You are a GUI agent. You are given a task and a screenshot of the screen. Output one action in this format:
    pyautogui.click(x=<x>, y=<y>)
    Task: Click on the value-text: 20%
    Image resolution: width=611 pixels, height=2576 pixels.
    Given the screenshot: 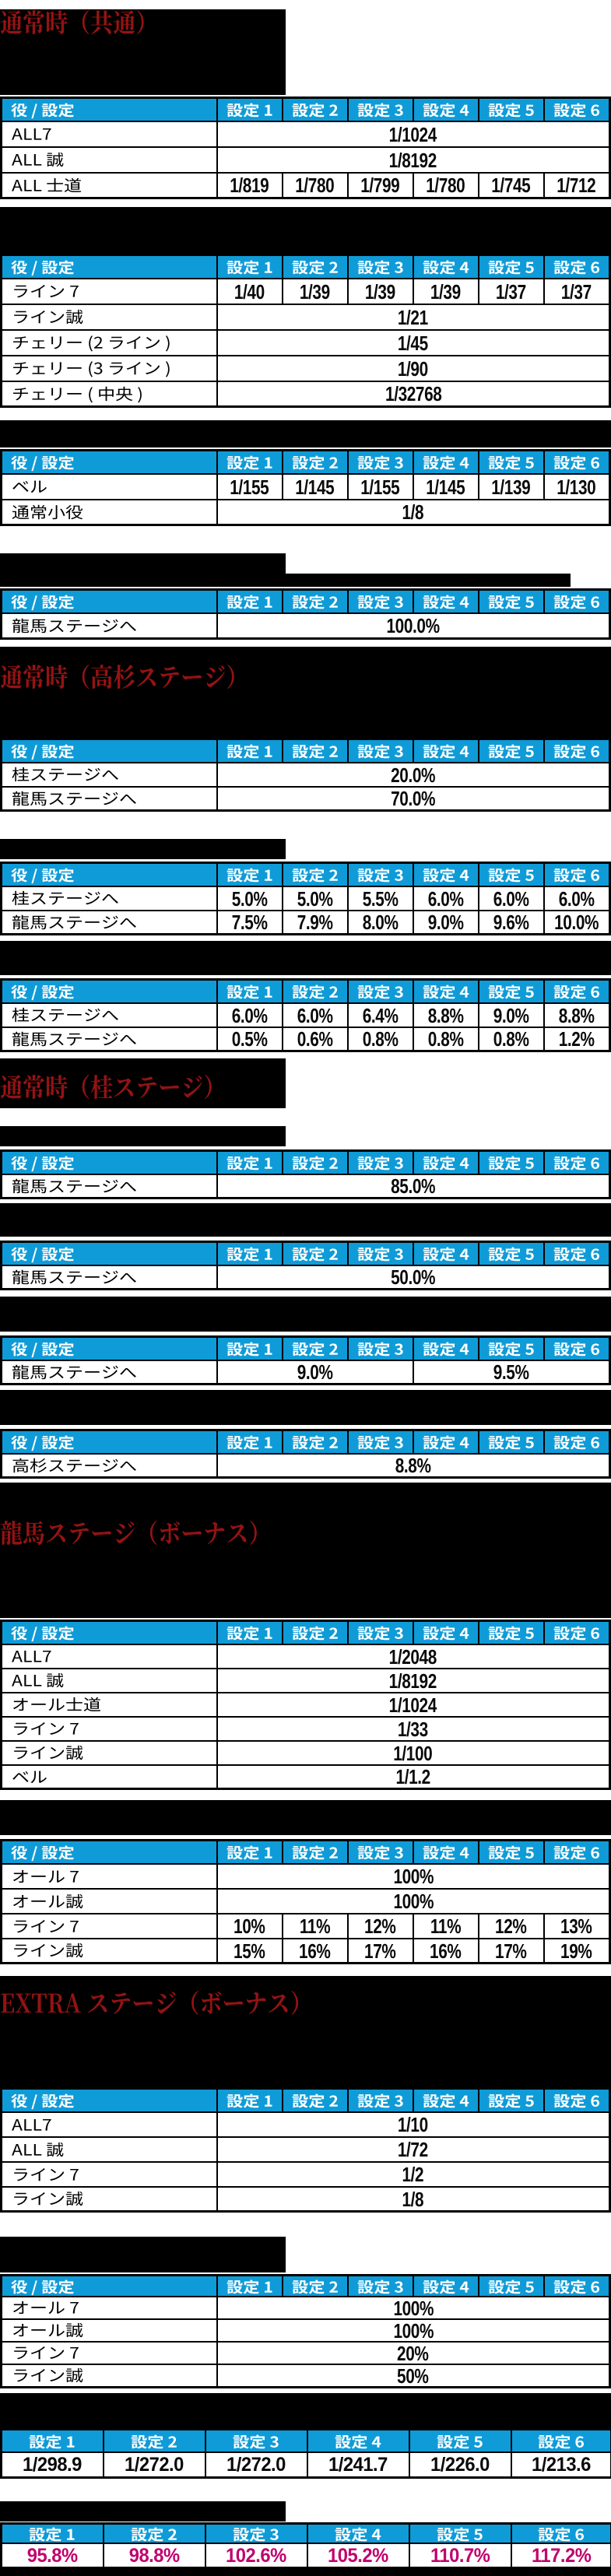 What is the action you would take?
    pyautogui.click(x=413, y=2353)
    